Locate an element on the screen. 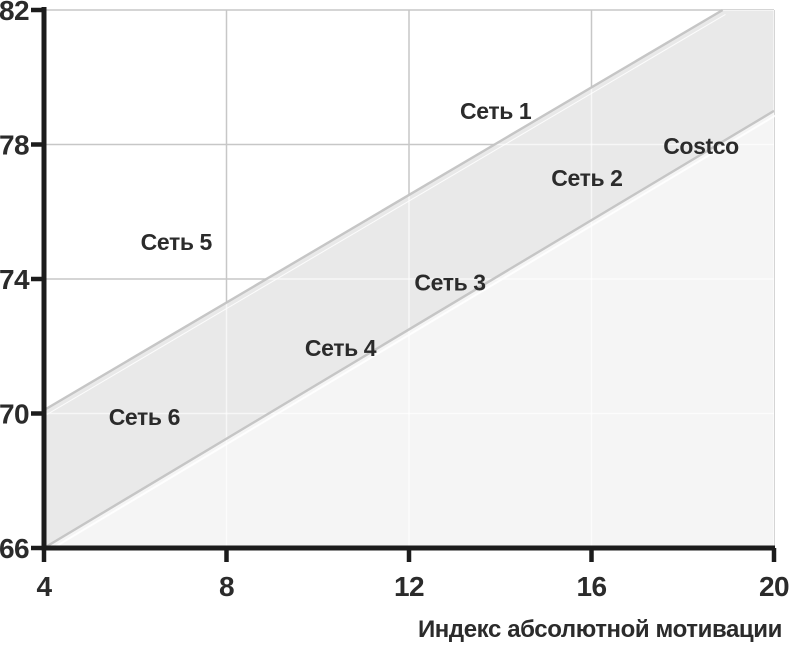  y-tick-label-66: 66 is located at coordinates (14, 548).